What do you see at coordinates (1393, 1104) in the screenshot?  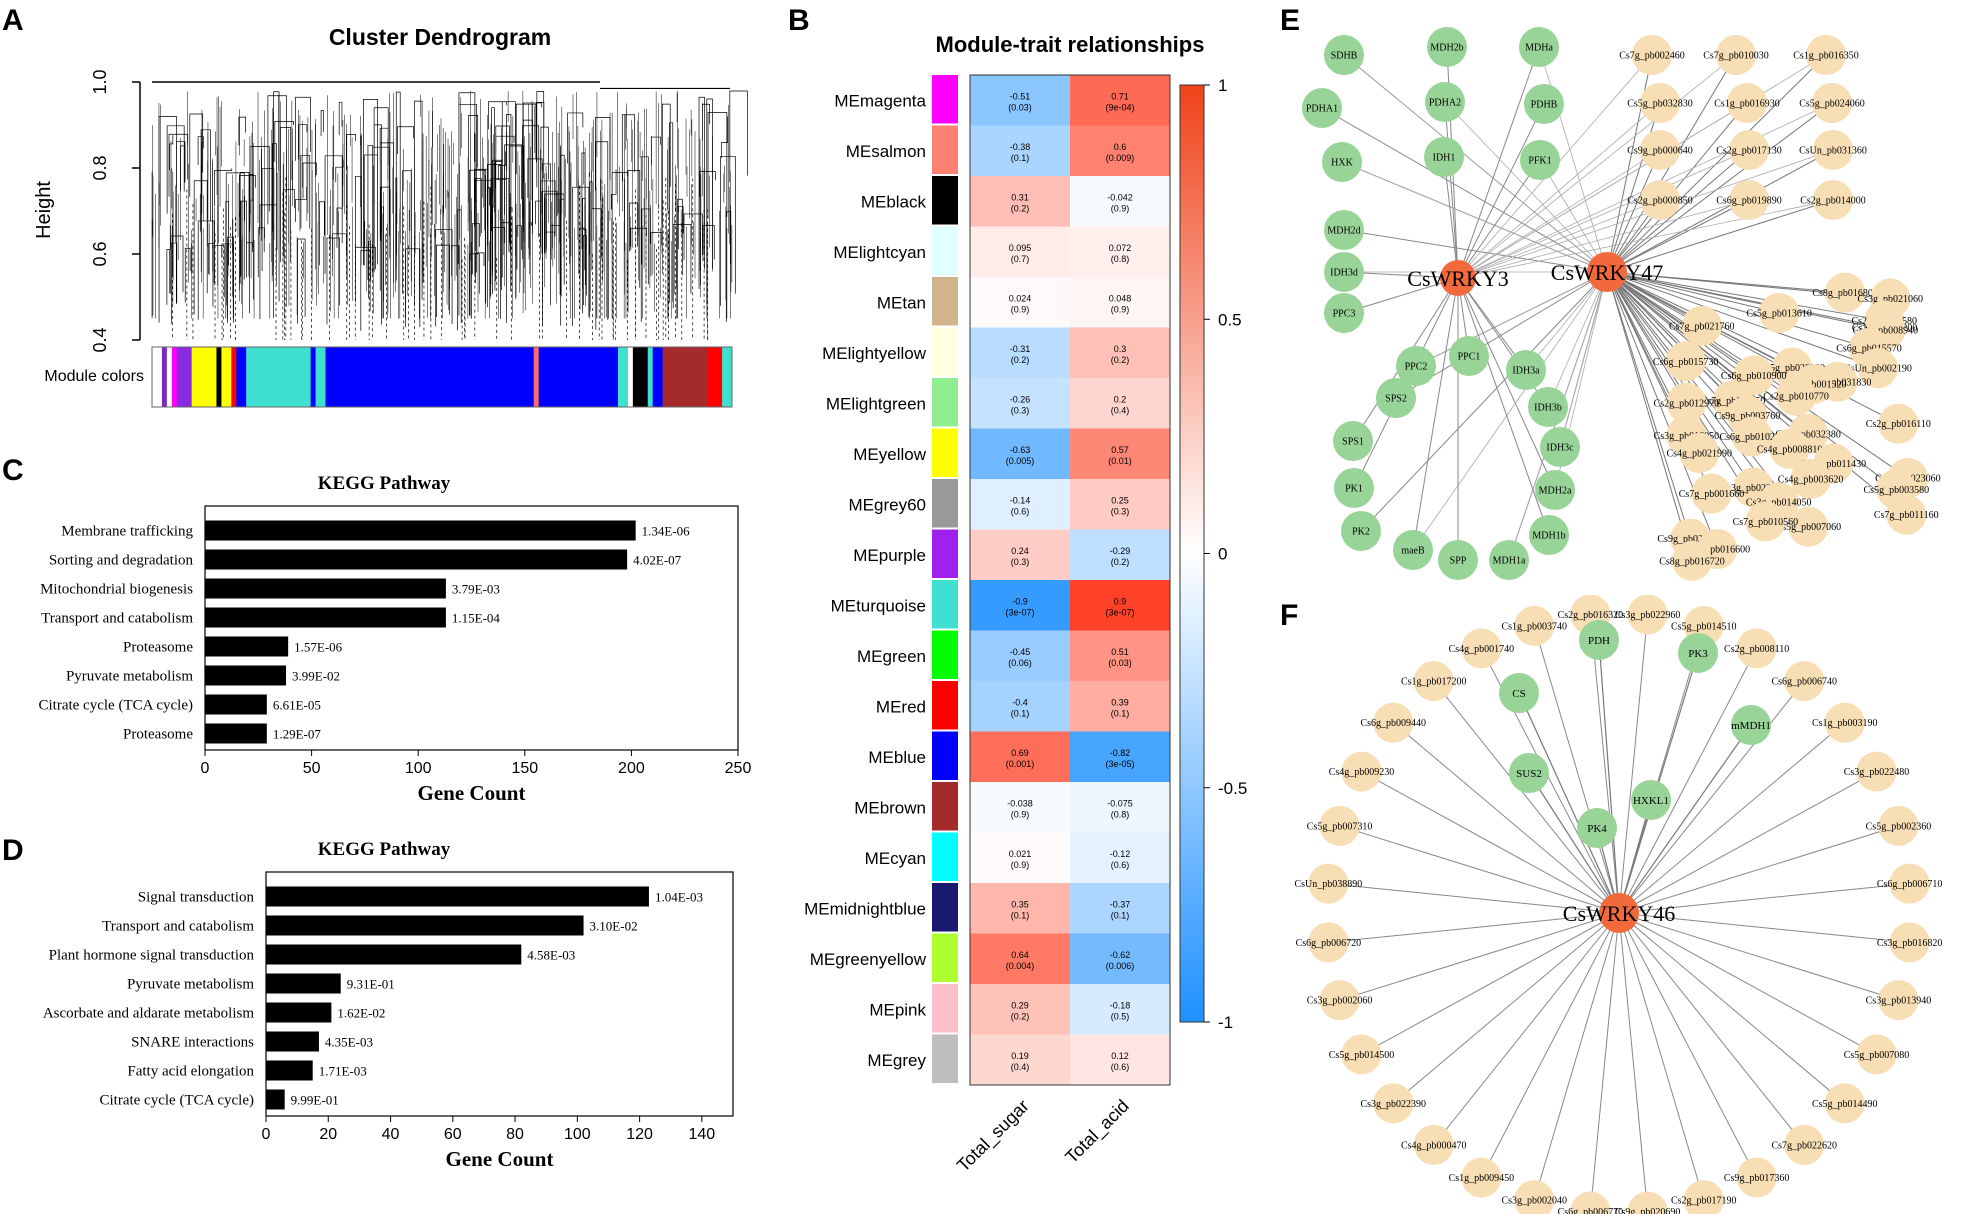 I see `target-node-label: Cs3g_pb022390` at bounding box center [1393, 1104].